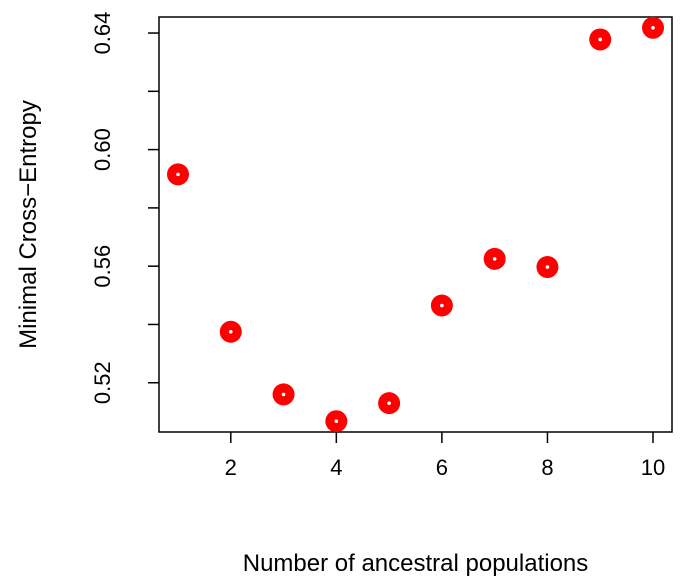 This screenshot has height=583, width=687. Describe the element at coordinates (102, 382) in the screenshot. I see `y-tick-label: 0.52` at that location.